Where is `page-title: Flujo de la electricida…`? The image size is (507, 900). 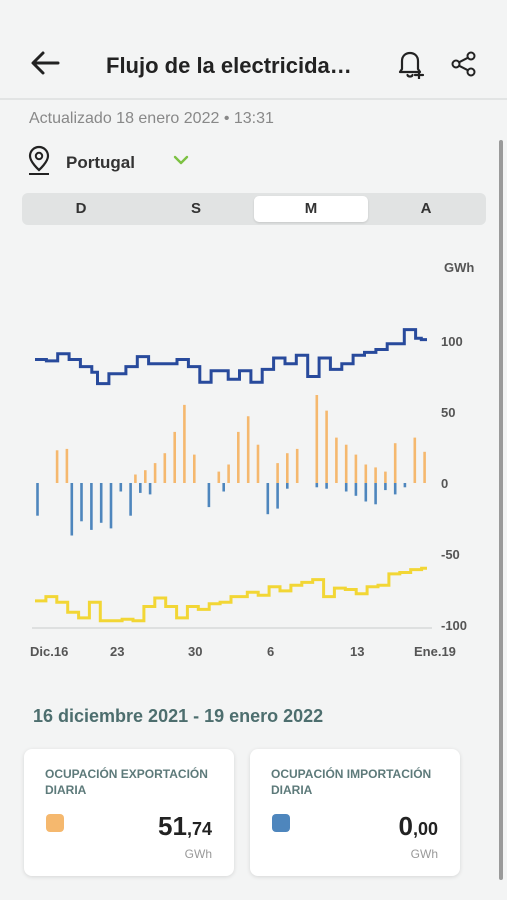
page-title: Flujo de la electricida… is located at coordinates (229, 65).